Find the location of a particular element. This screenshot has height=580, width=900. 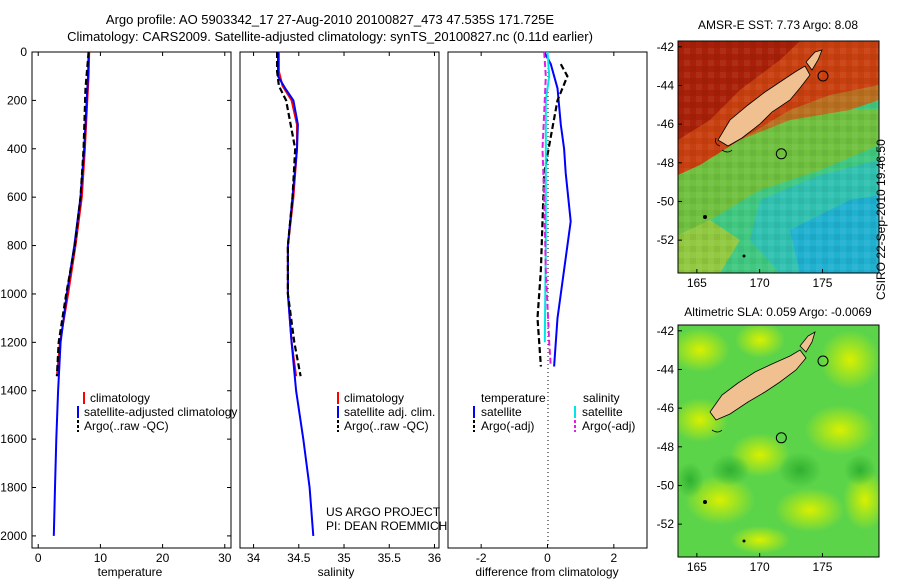

salinity-xlabel: salinity is located at coordinates (336, 572).